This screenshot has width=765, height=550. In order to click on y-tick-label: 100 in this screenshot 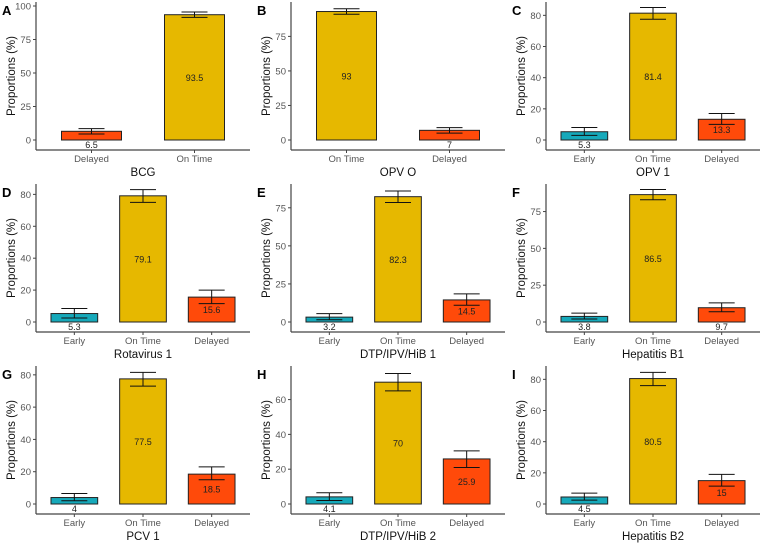, I will do `click(23, 7)`.